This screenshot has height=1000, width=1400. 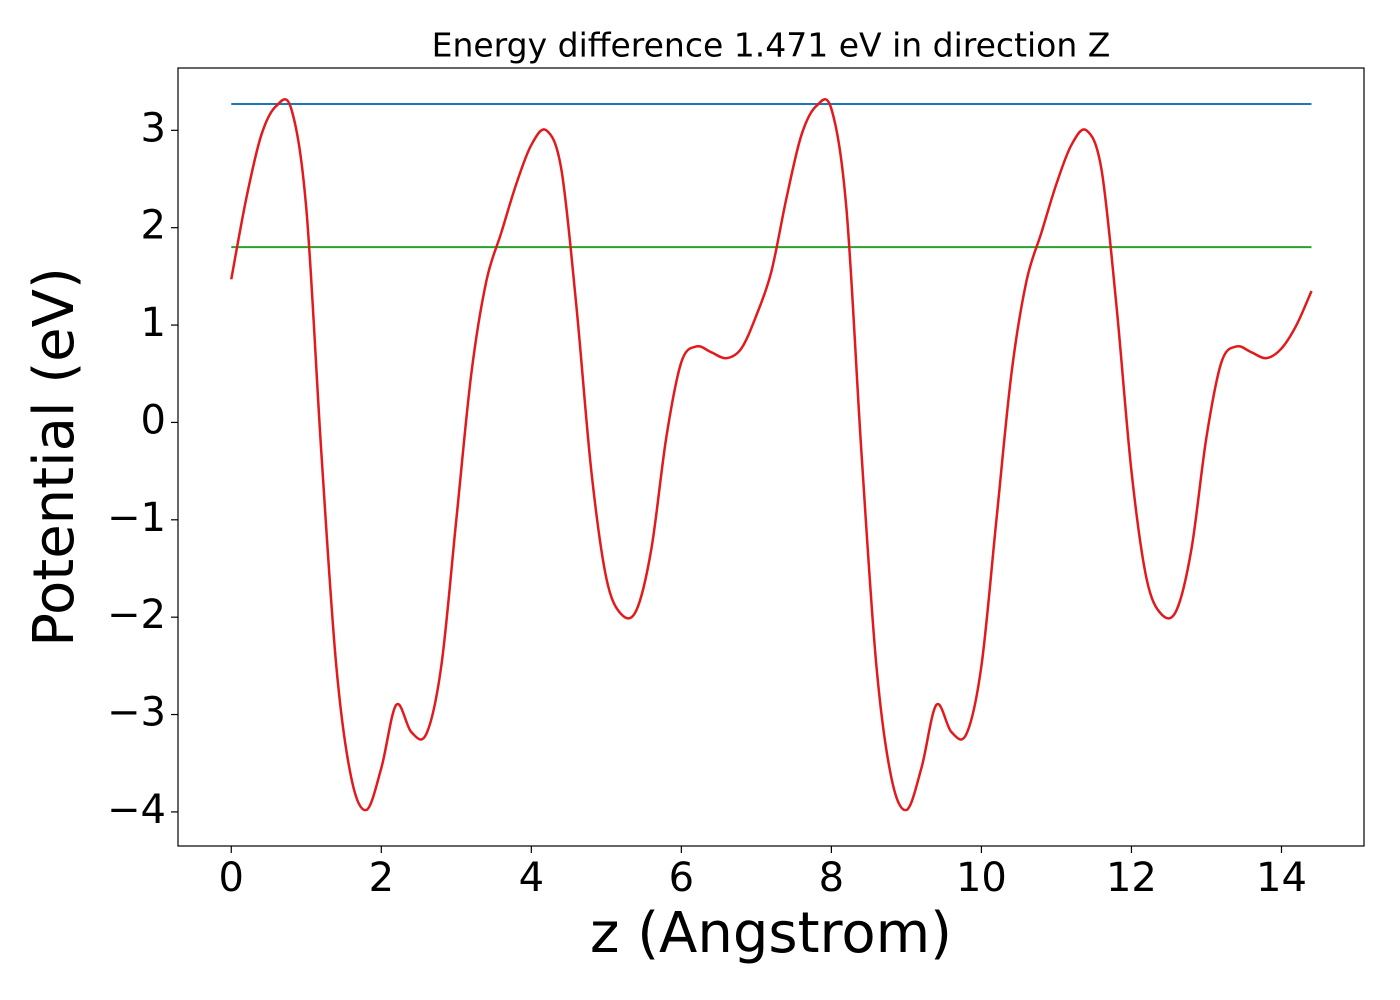 I want to click on y-tick-label: 1, so click(x=153, y=323).